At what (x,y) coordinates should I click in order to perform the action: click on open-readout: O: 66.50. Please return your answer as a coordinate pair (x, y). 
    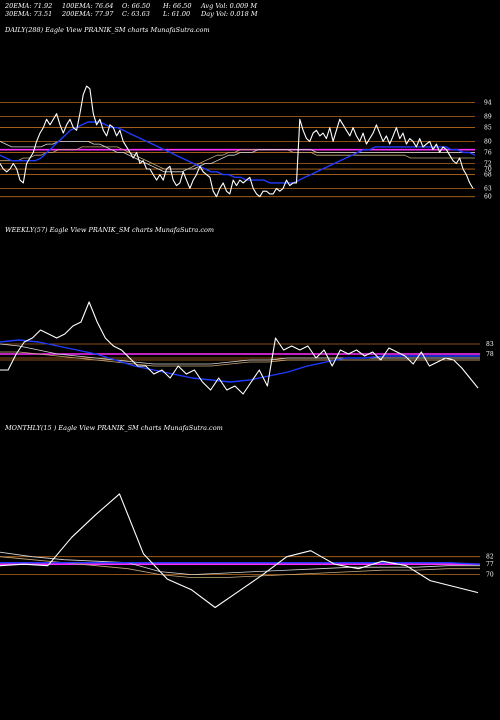
    Looking at the image, I should click on (136, 6).